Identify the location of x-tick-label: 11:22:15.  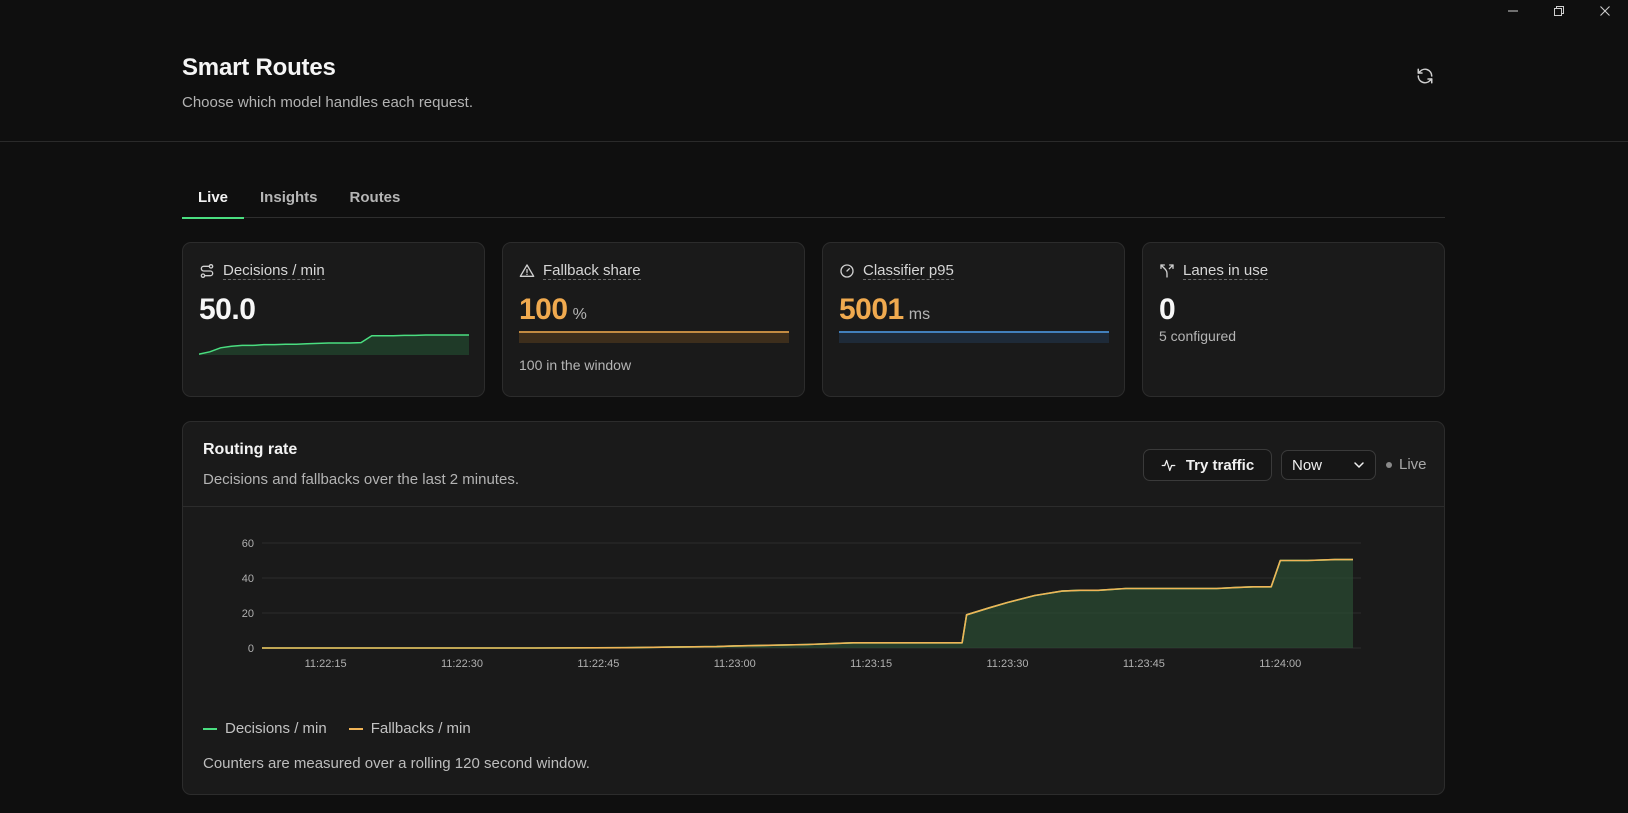
(326, 664).